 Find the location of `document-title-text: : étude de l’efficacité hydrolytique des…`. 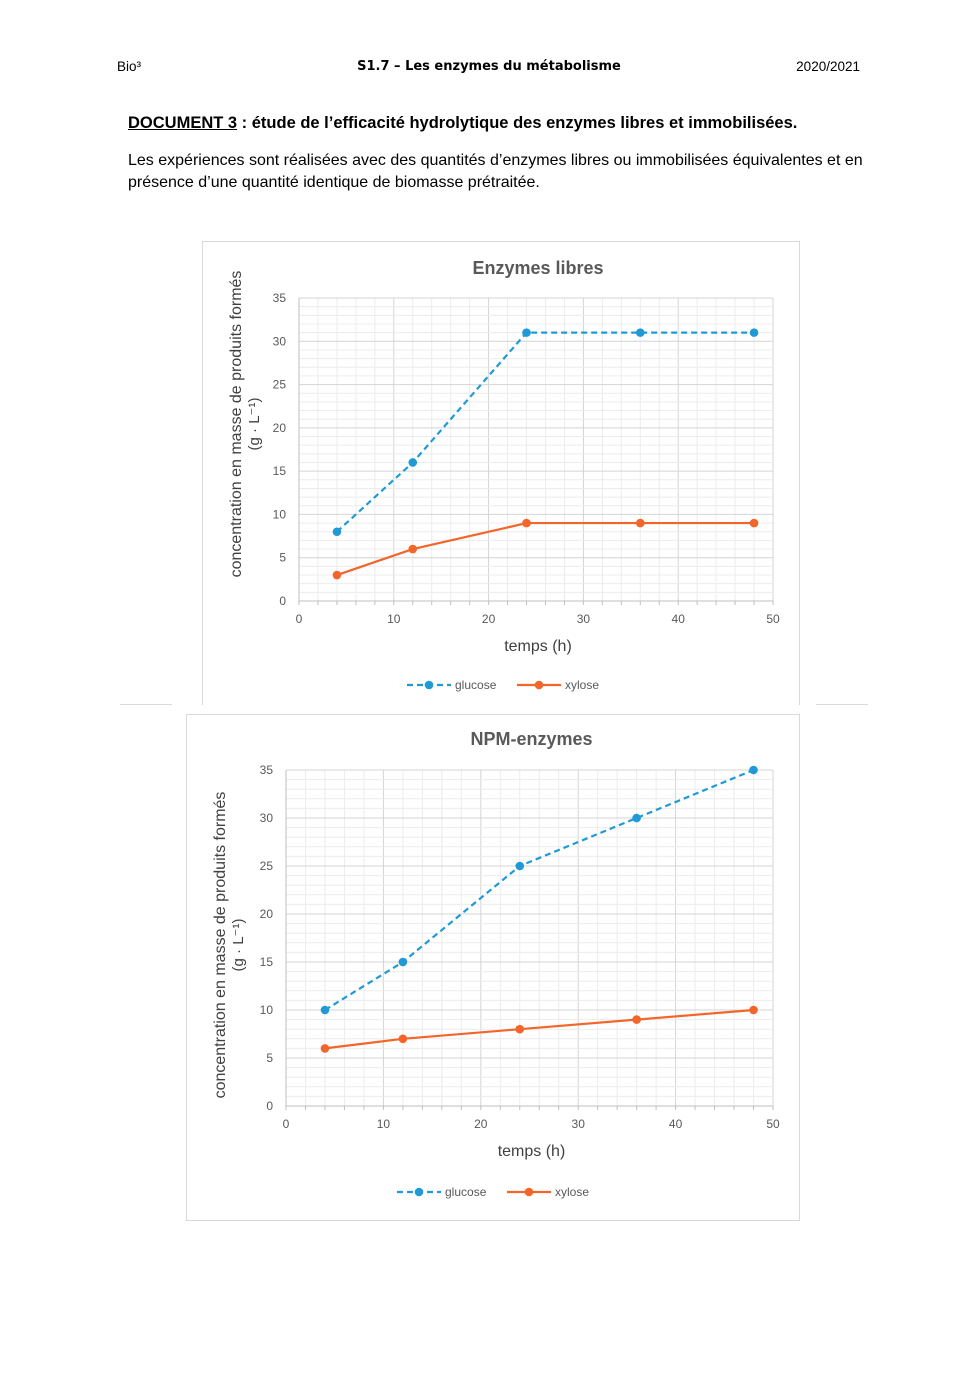

document-title-text: : étude de l’efficacité hydrolytique des… is located at coordinates (517, 123).